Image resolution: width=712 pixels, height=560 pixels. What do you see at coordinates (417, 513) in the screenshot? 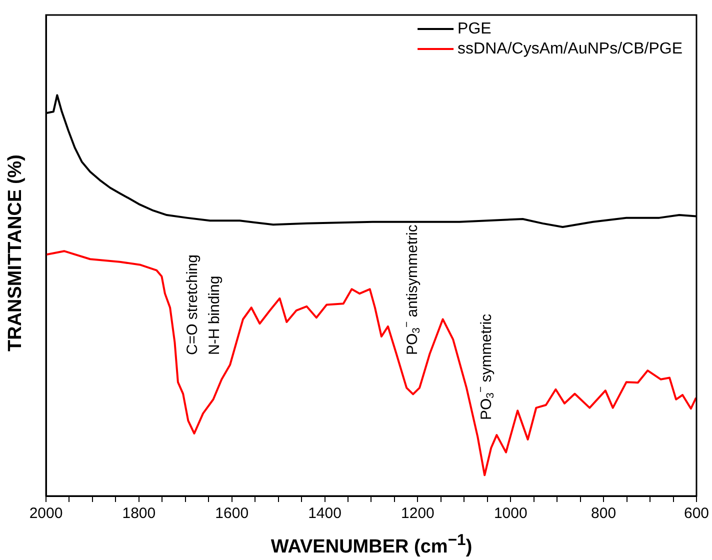
I see `x-tick-label: 1200` at bounding box center [417, 513].